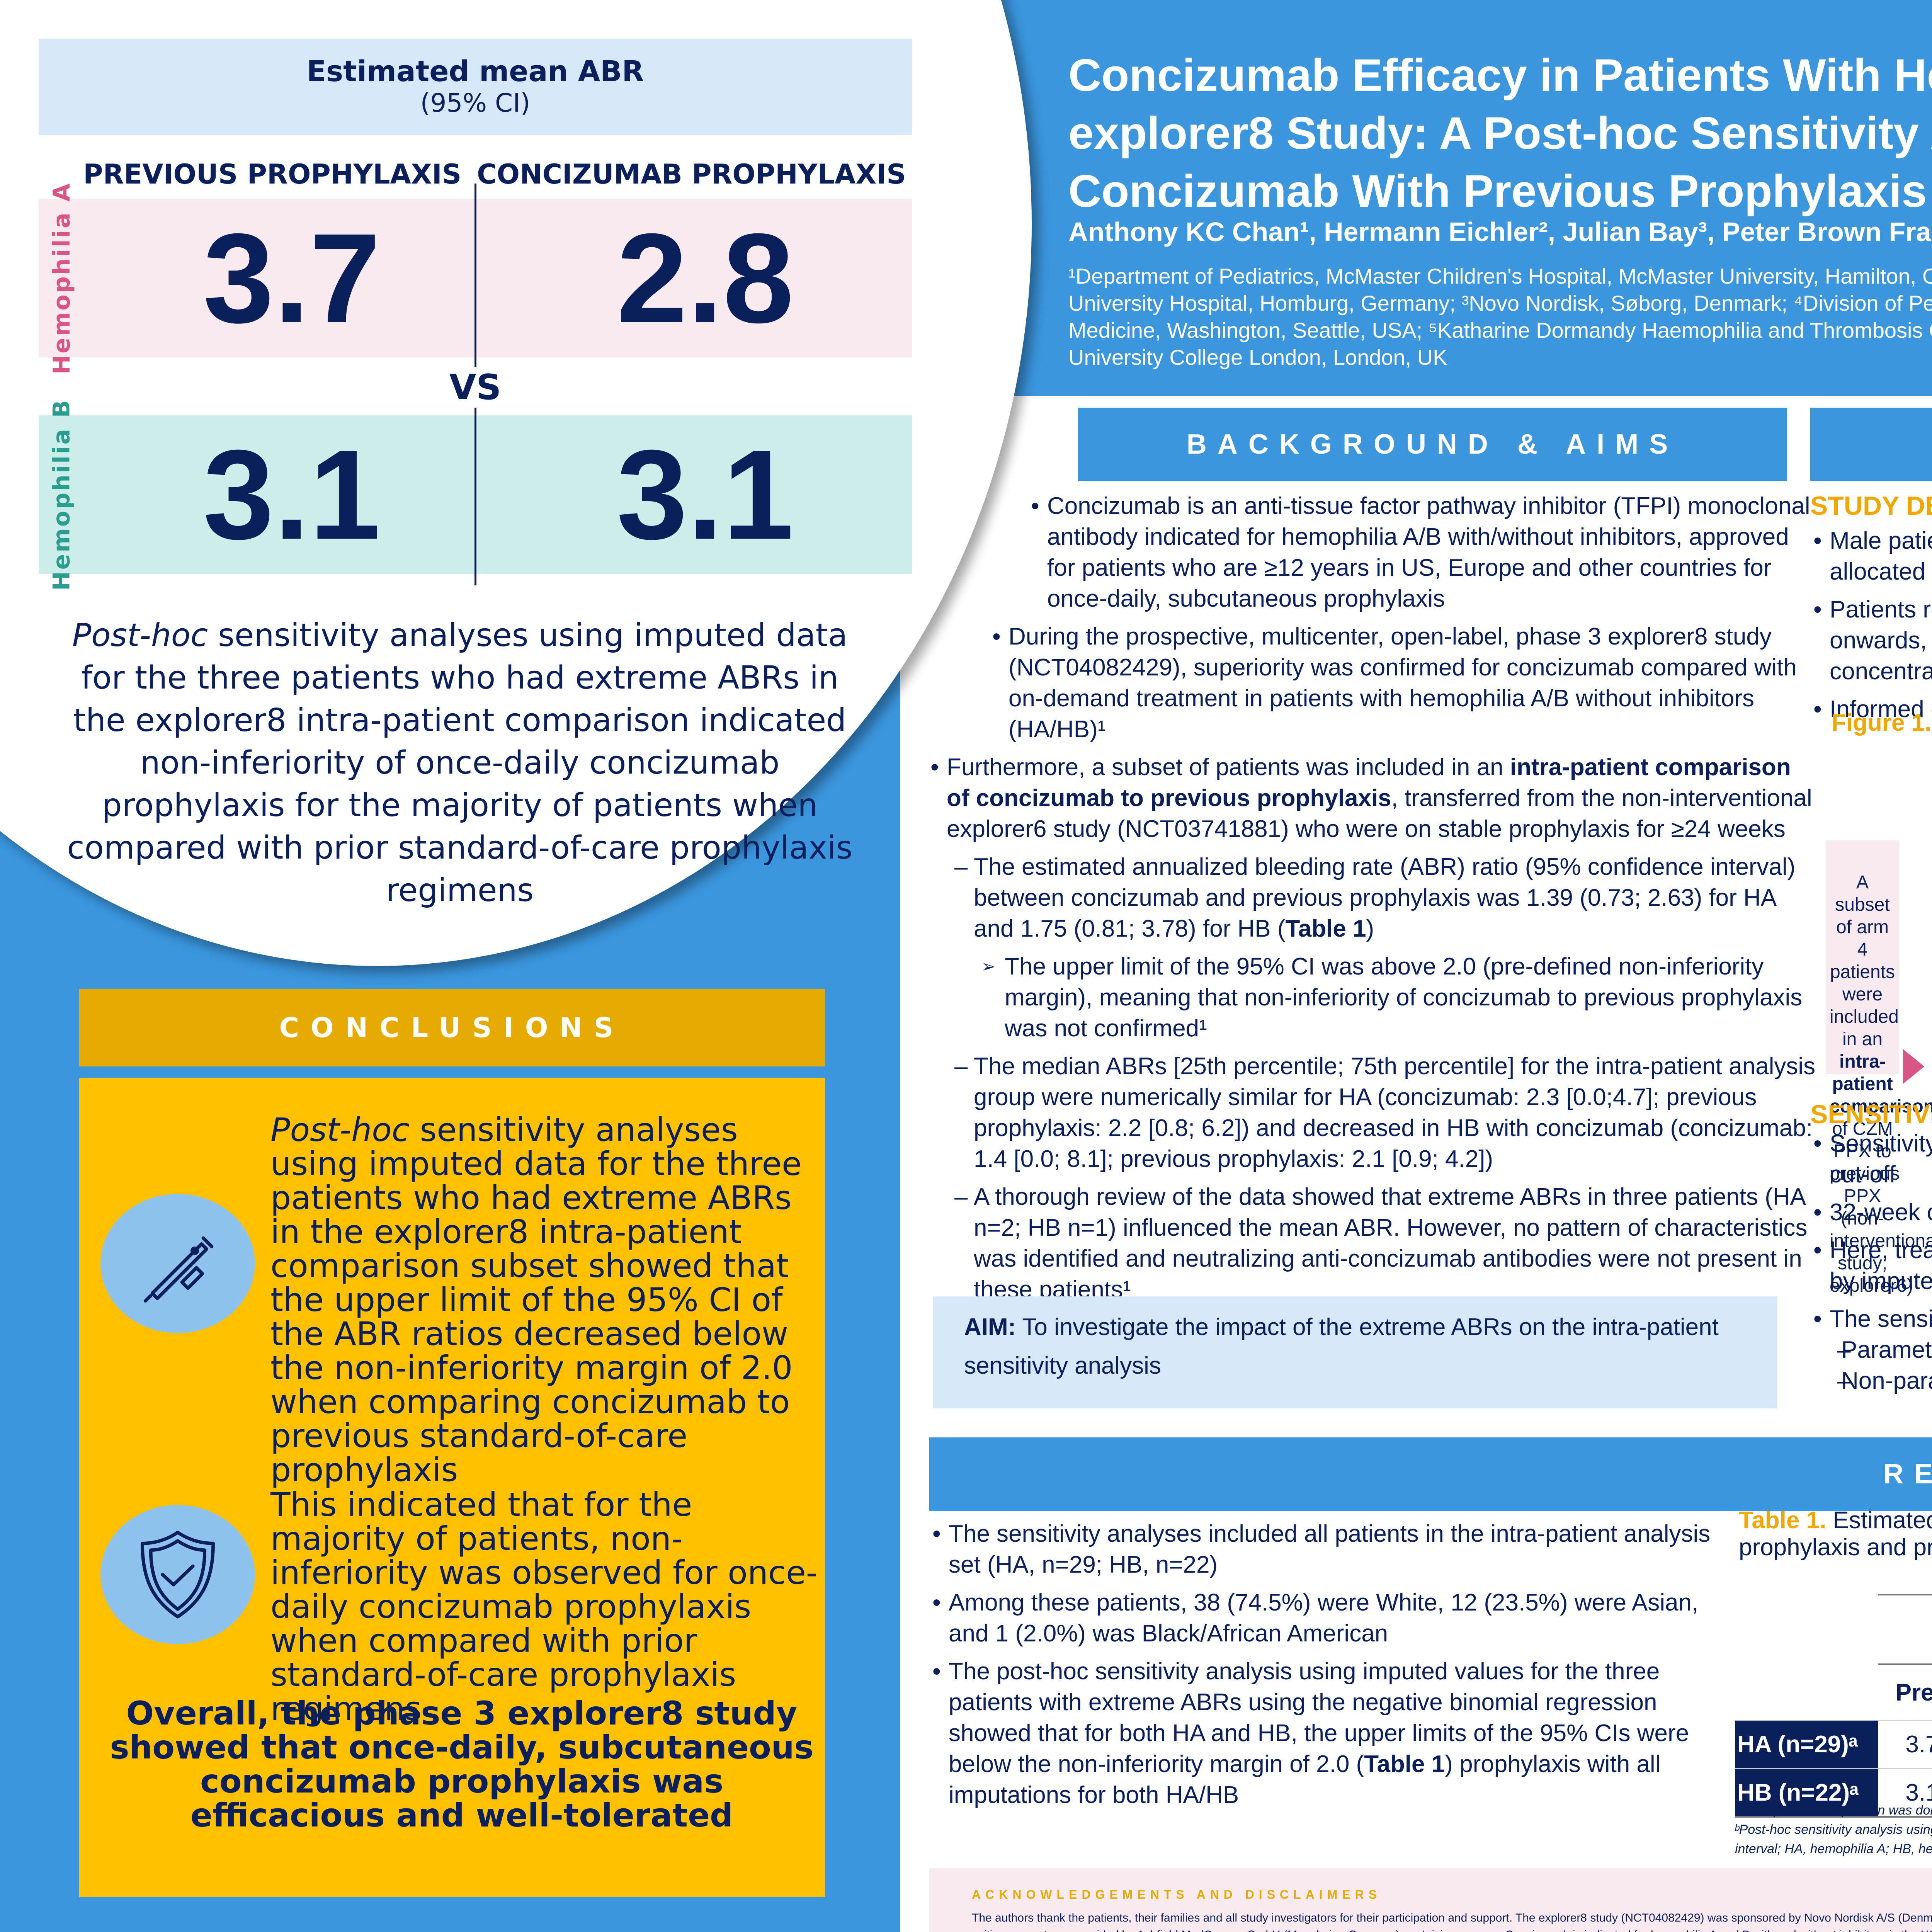 The image size is (1932, 1932). What do you see at coordinates (1913, 1066) in the screenshot?
I see `arrow-right-icon` at bounding box center [1913, 1066].